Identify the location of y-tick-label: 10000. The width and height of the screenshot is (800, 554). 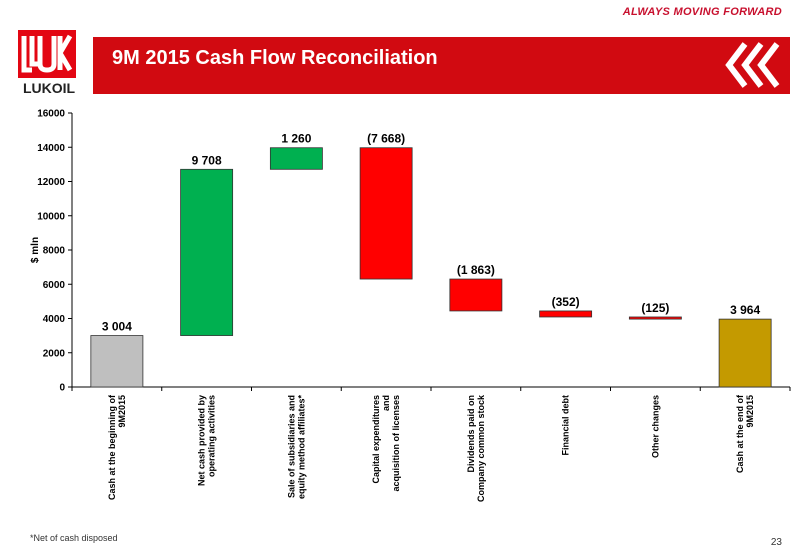
(51, 216).